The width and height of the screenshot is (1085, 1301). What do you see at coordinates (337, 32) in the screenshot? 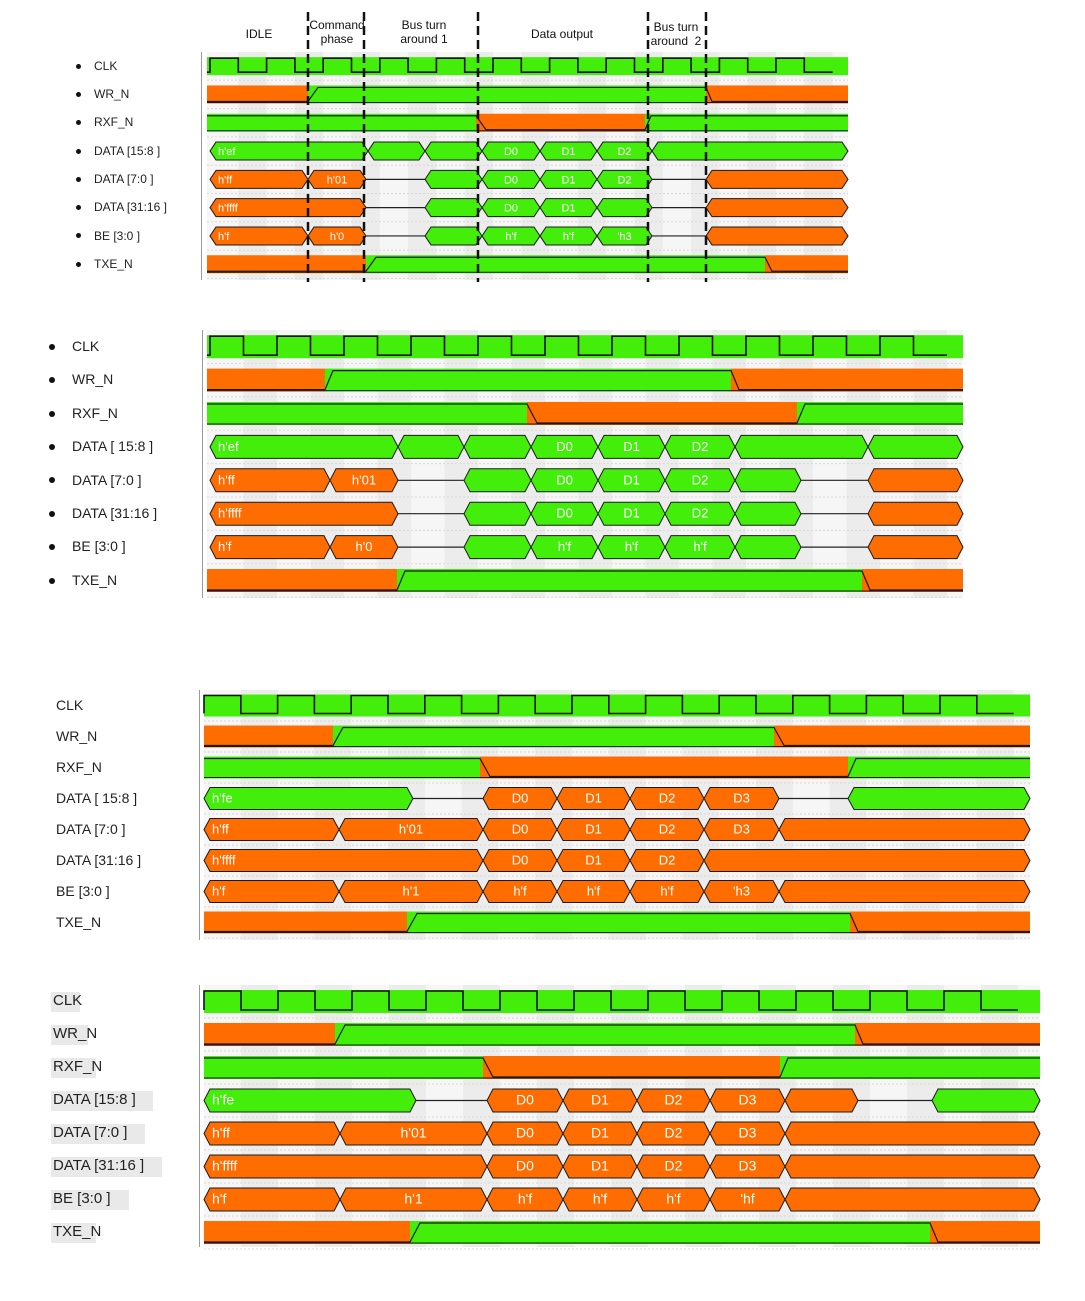
I see `phase-label: Command phase` at bounding box center [337, 32].